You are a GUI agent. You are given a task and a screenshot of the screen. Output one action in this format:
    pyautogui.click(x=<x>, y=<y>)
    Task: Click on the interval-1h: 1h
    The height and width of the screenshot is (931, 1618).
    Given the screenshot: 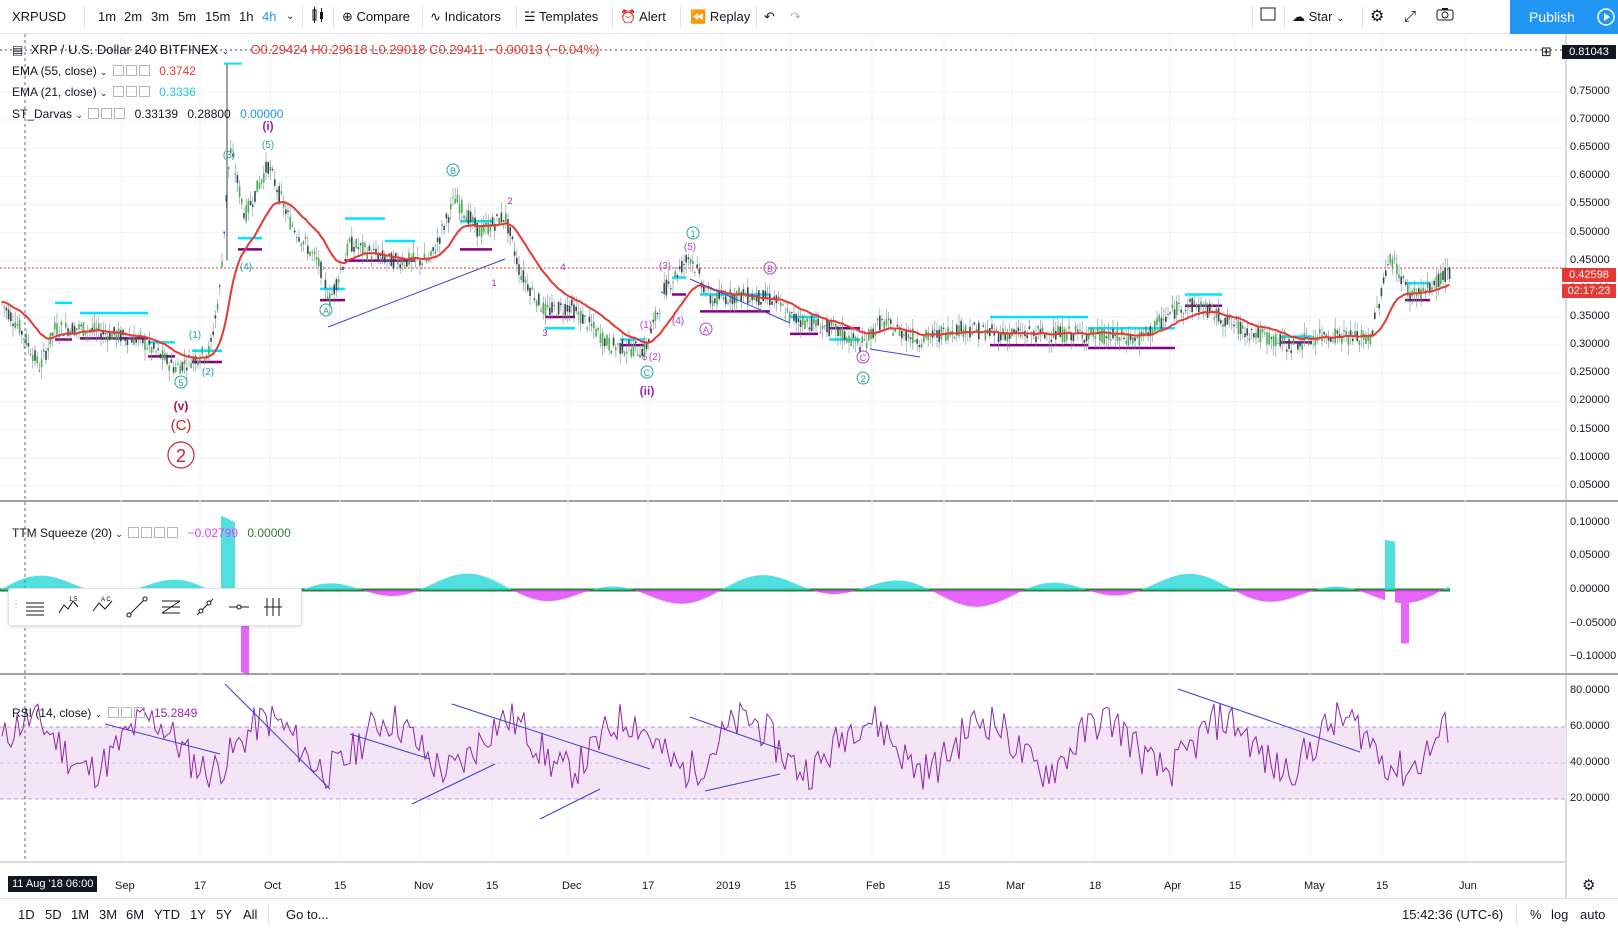 What is the action you would take?
    pyautogui.click(x=246, y=16)
    